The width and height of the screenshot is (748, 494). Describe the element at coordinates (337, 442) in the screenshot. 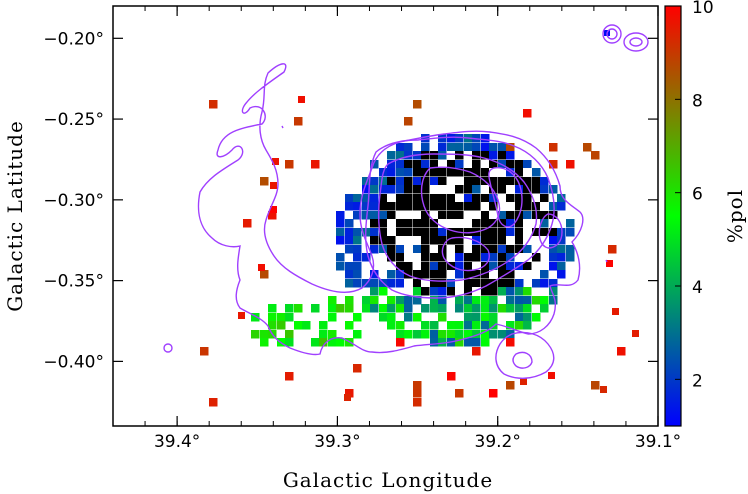

I see `x-tick-label: 39.3°` at that location.